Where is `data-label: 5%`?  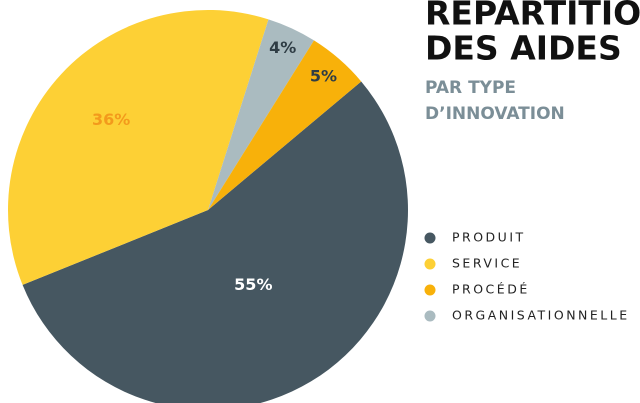 data-label: 5% is located at coordinates (323, 76).